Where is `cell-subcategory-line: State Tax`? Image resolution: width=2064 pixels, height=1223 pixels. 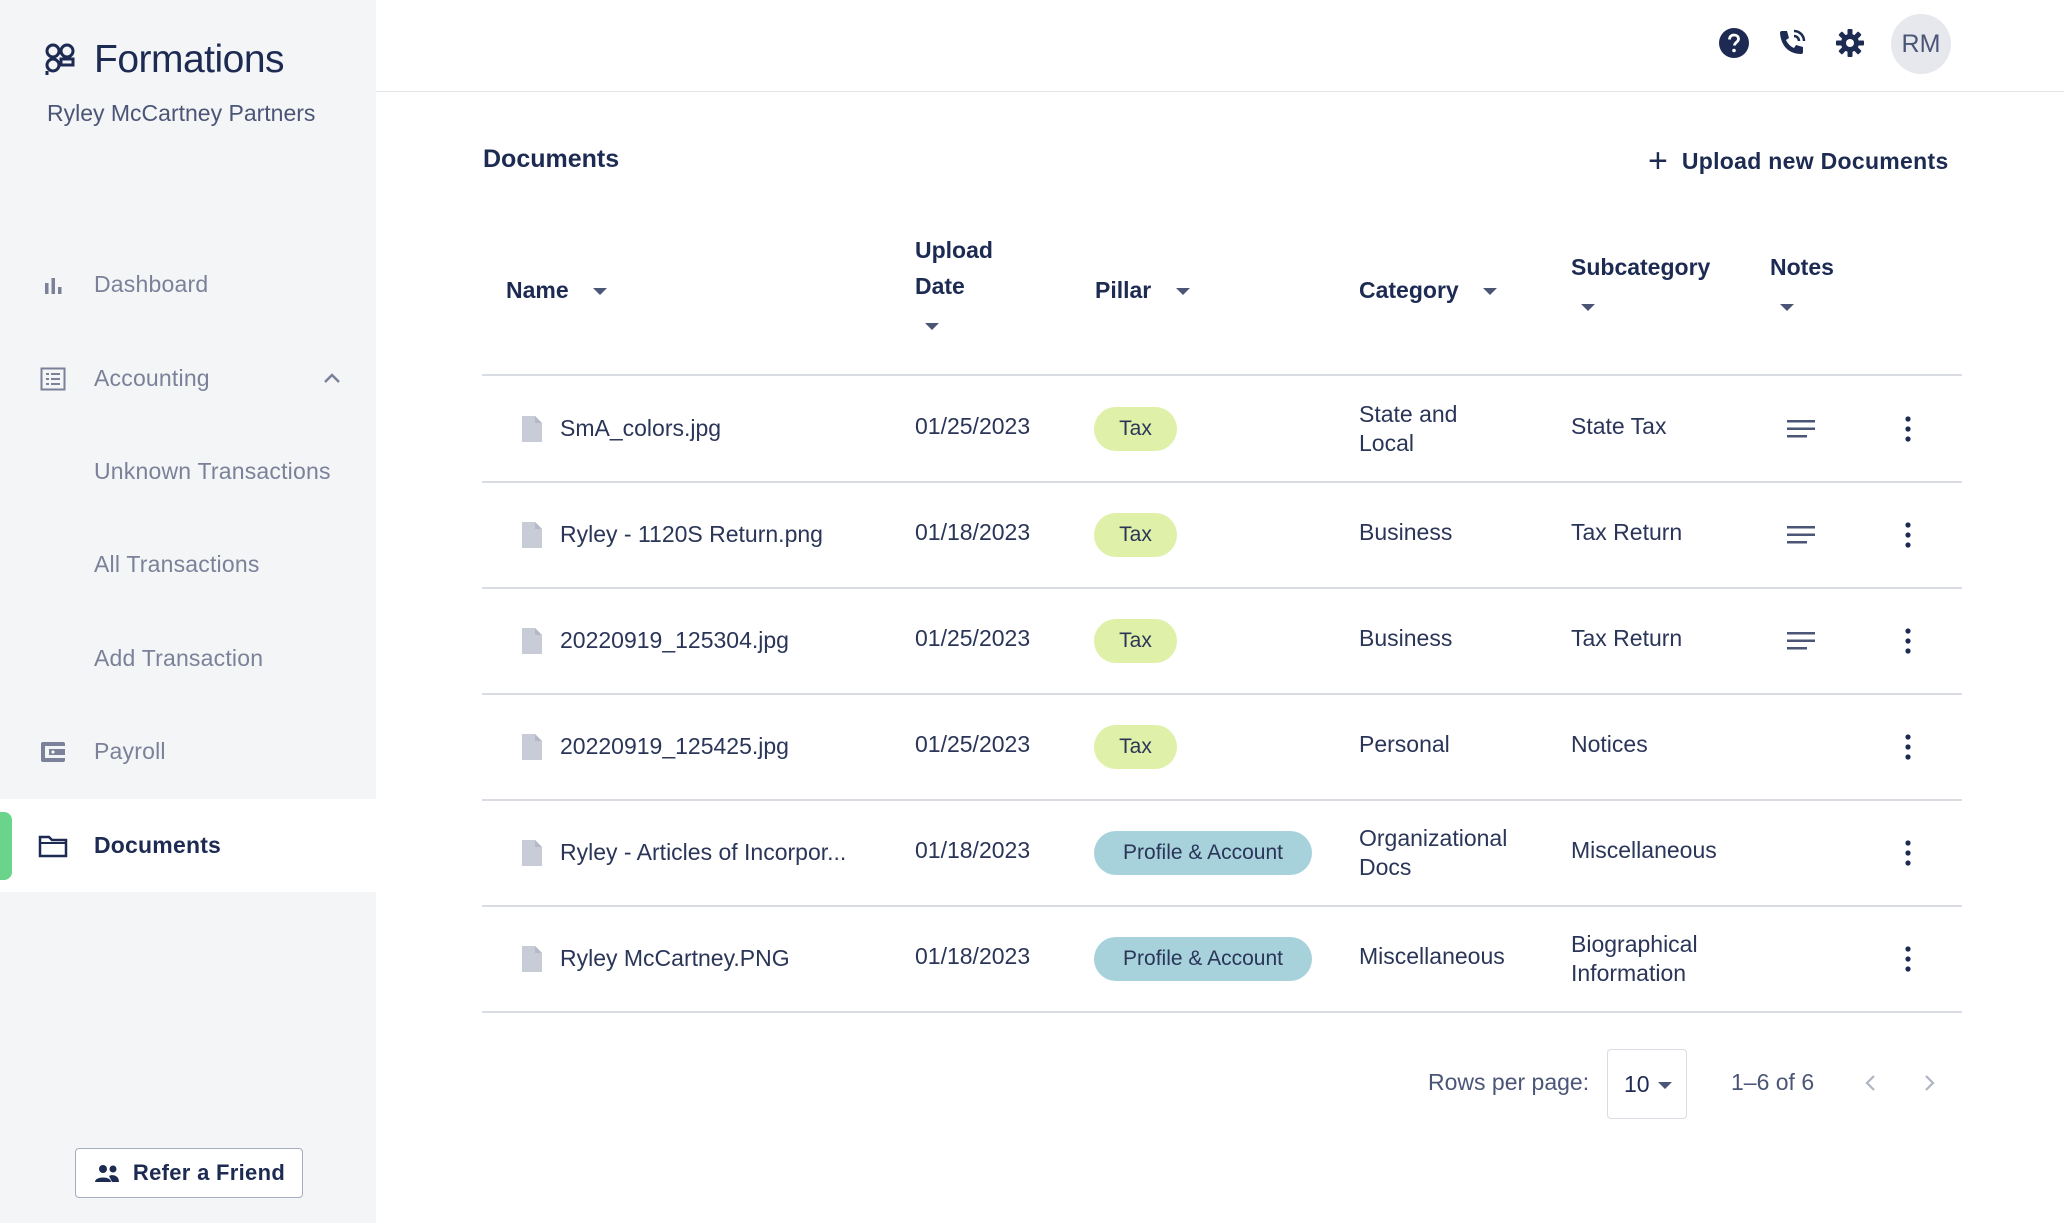 cell-subcategory-line: State Tax is located at coordinates (1619, 426).